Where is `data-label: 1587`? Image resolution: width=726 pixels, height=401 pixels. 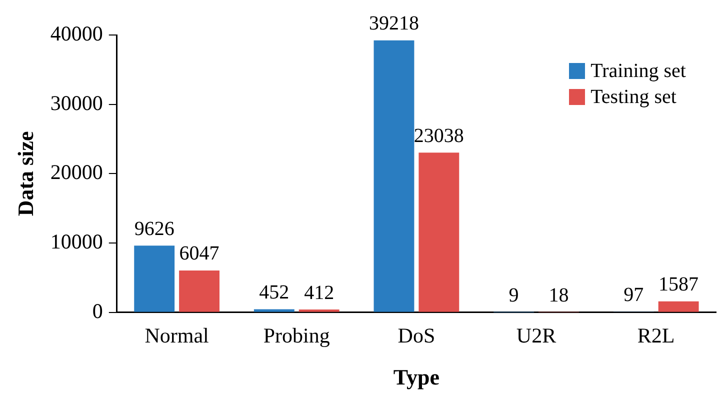
data-label: 1587 is located at coordinates (678, 285).